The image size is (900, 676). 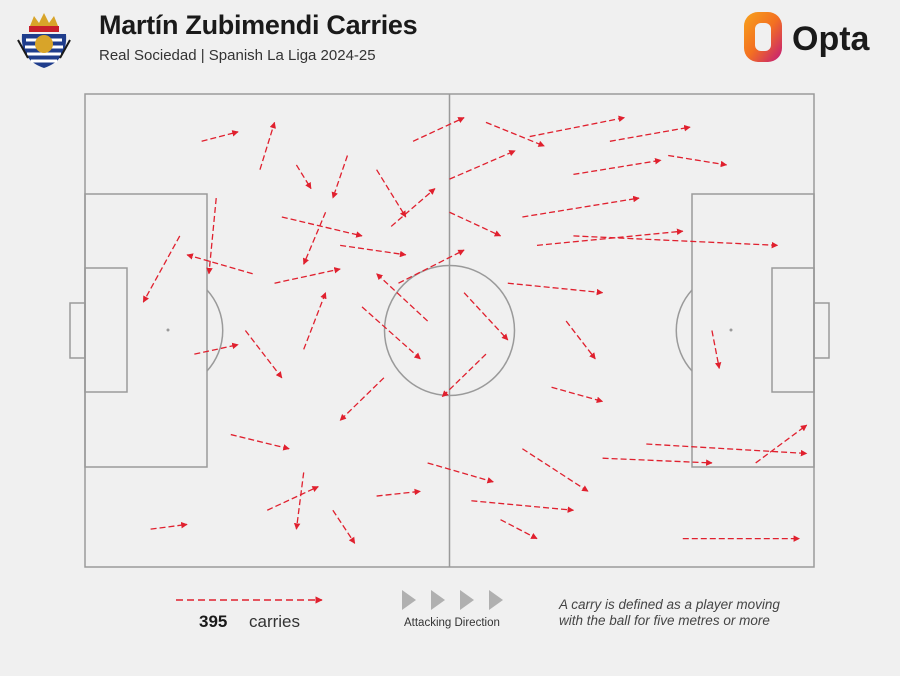 What do you see at coordinates (684, 330) in the screenshot?
I see `right-penalty-arc` at bounding box center [684, 330].